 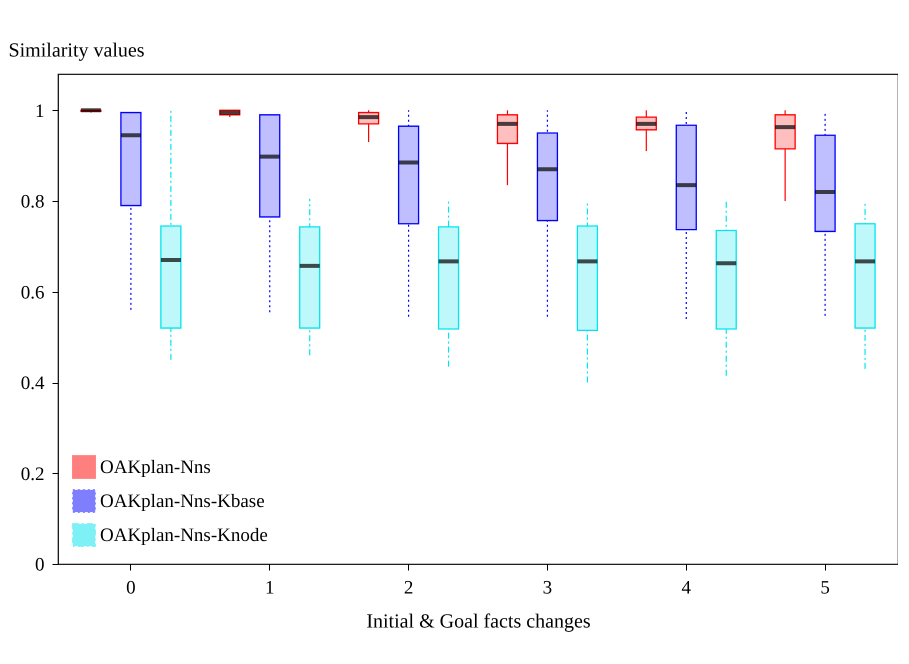 I want to click on x-axis-title: Initial & Goal facts changes, so click(x=478, y=621).